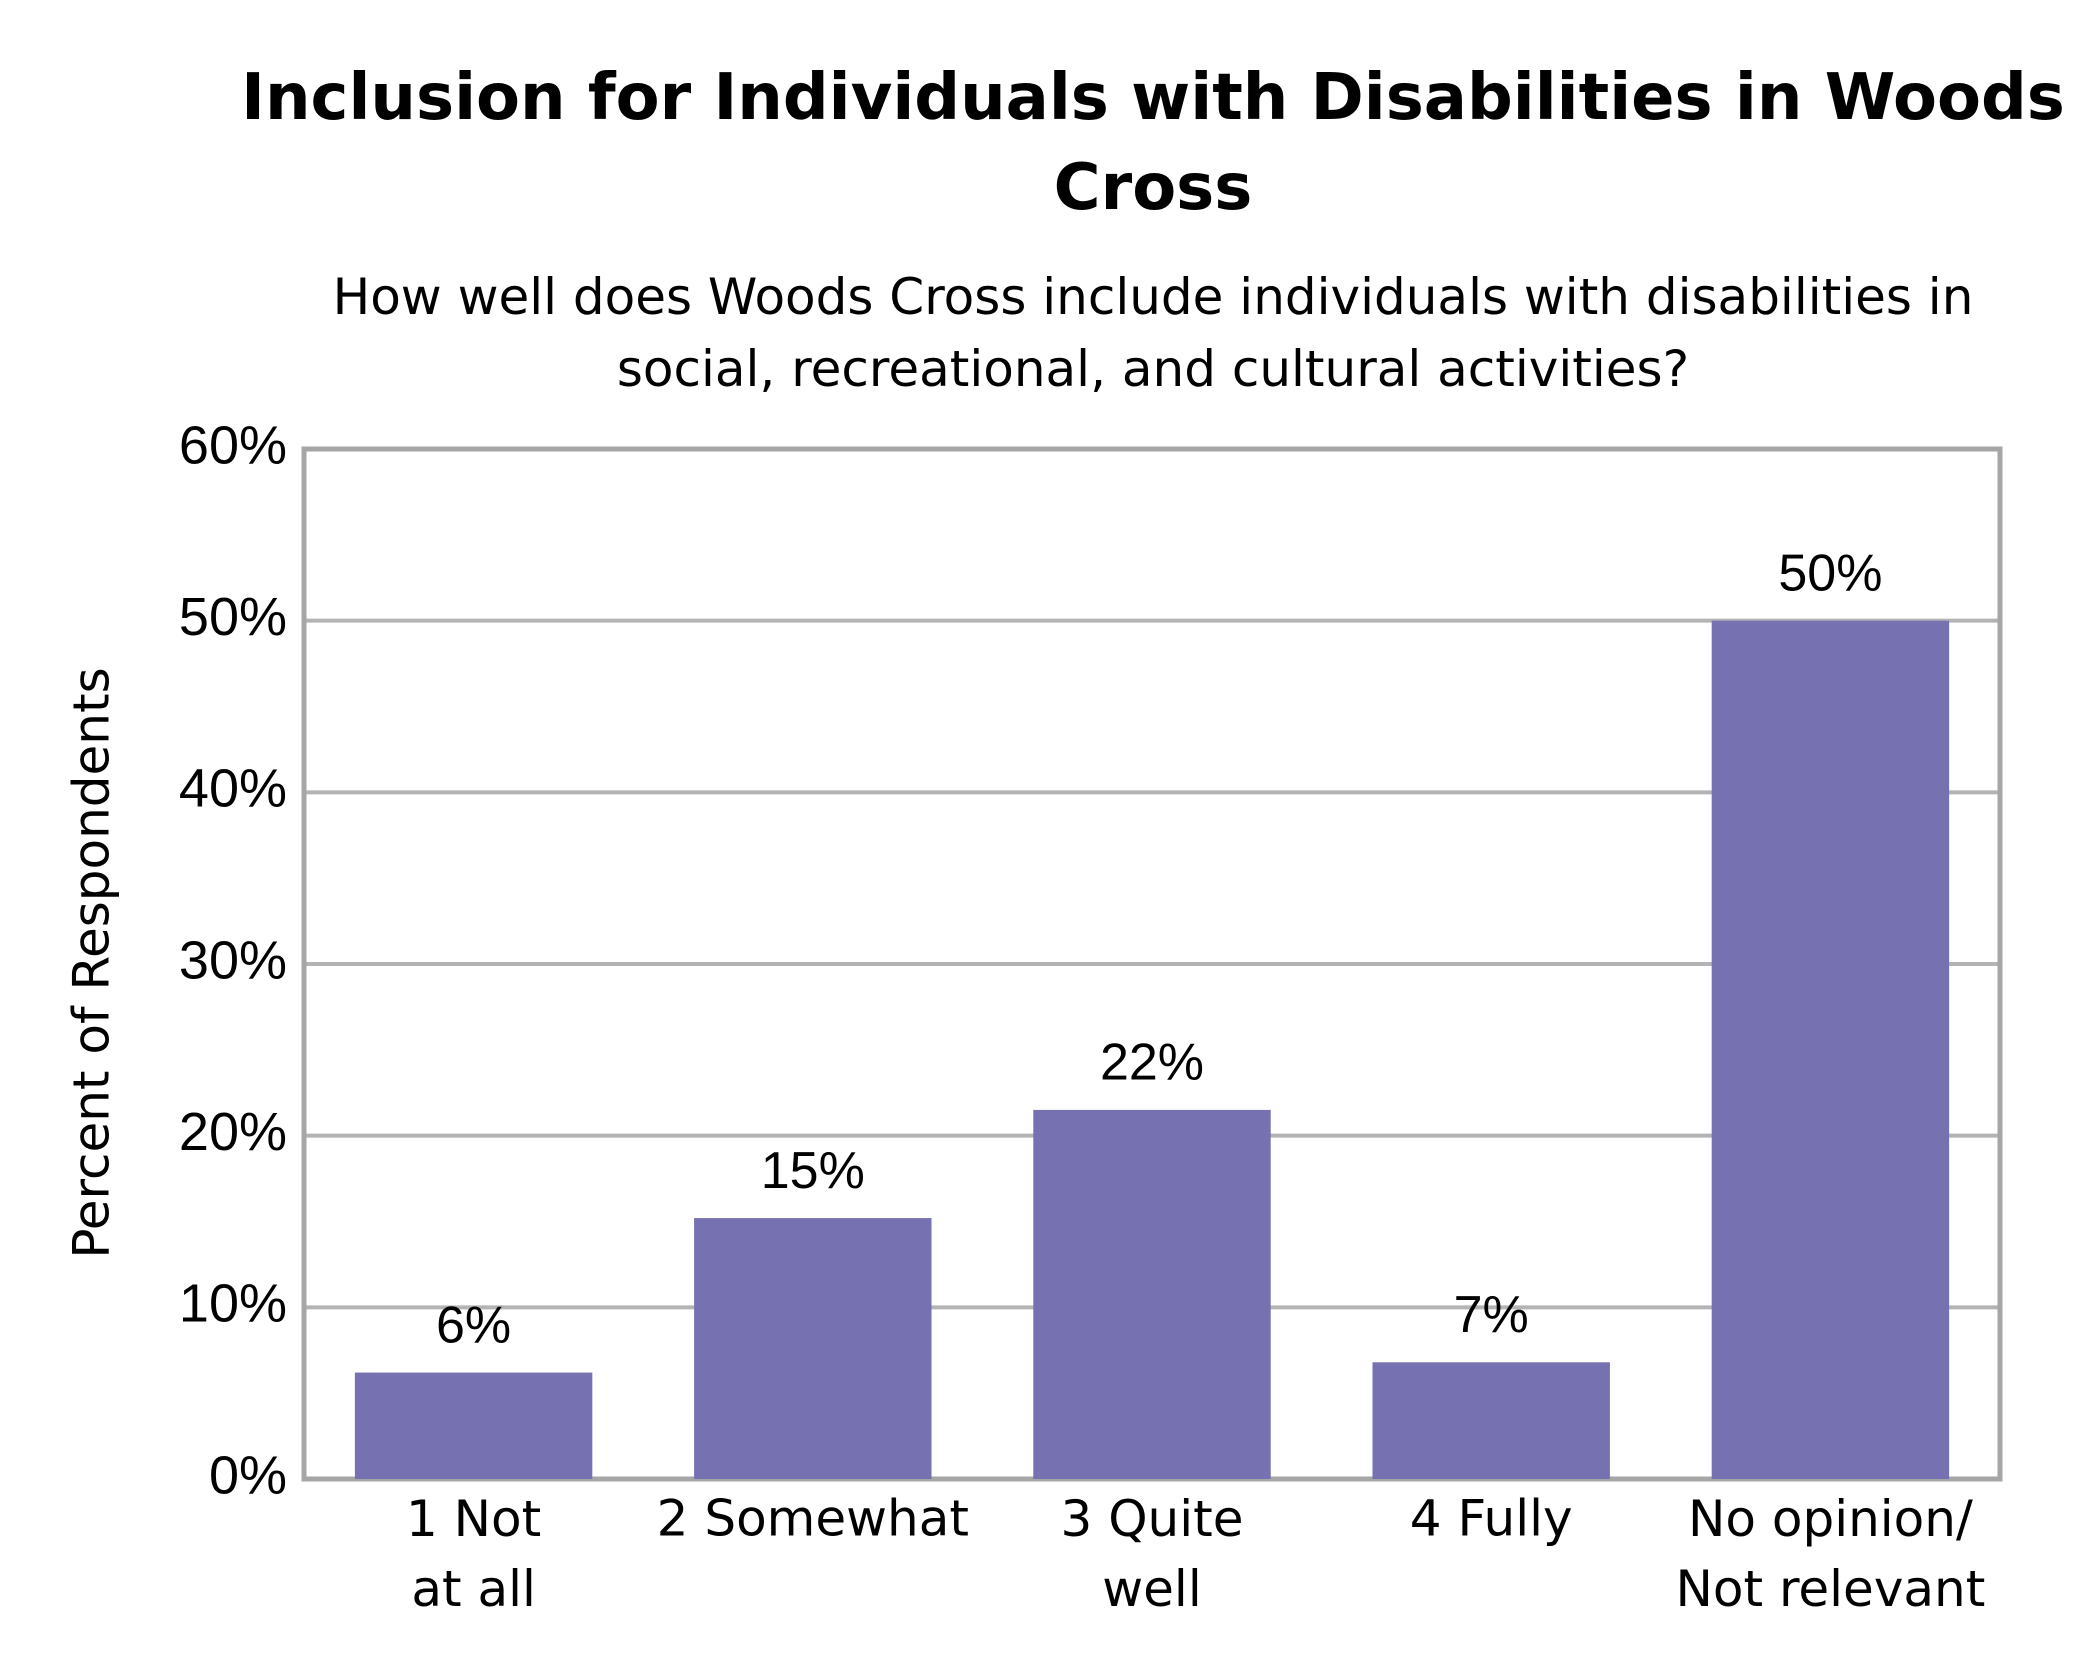 Image resolution: width=2100 pixels, height=1680 pixels. I want to click on y-axis-label: Percent of Respondents, so click(92, 962).